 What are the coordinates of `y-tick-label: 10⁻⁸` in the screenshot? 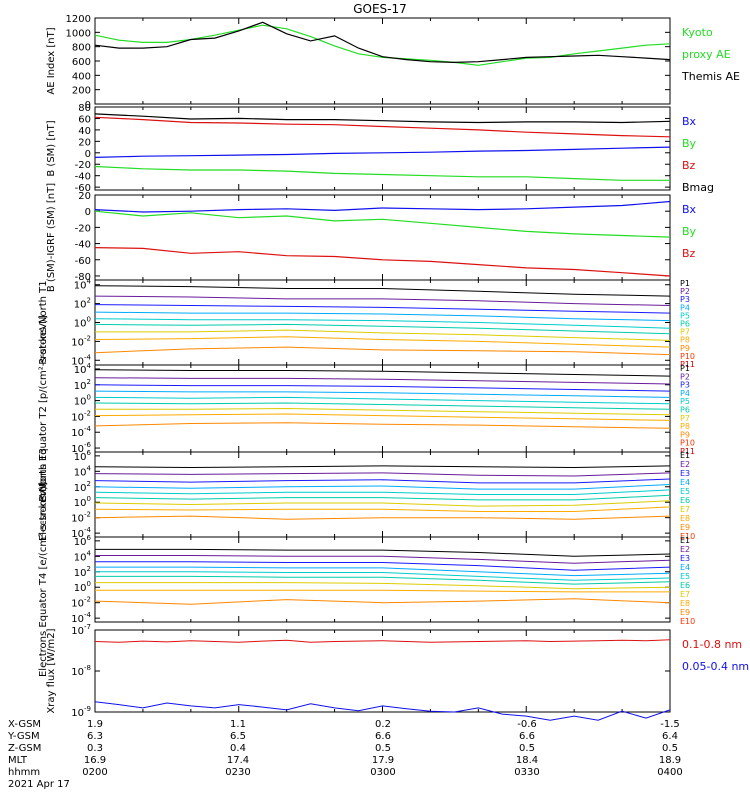 It's located at (81, 671).